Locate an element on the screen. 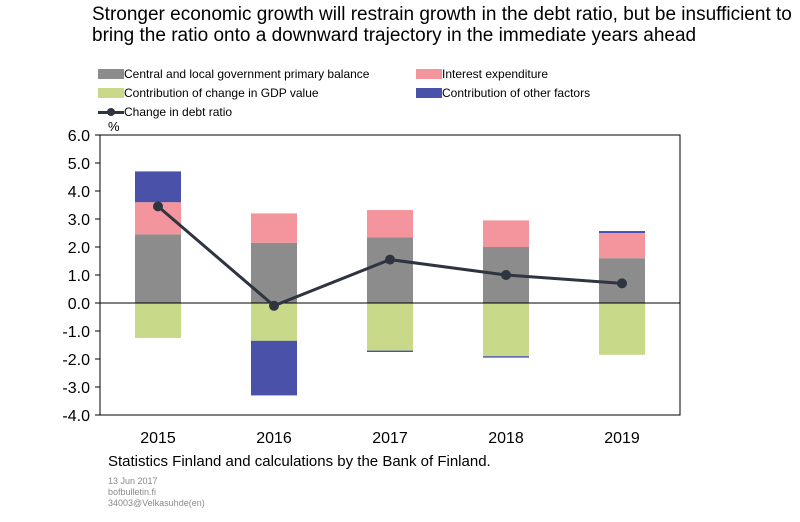 Image resolution: width=800 pixels, height=522 pixels. debt-ratio-point-2015 is located at coordinates (158, 206).